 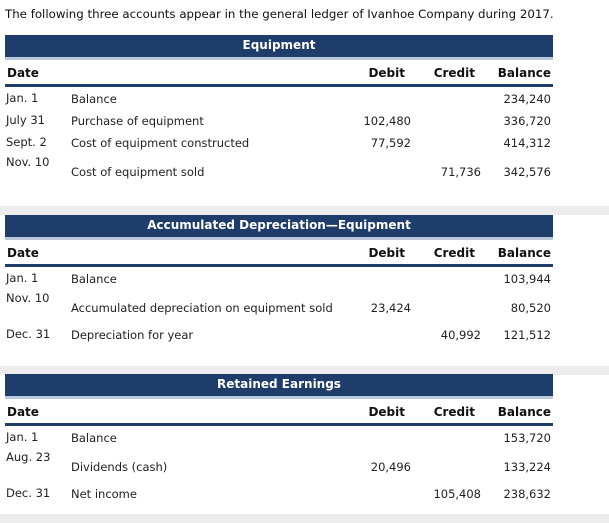 I want to click on table-row: Dec. 31 Net income 105,408 238,632, so click(x=279, y=495).